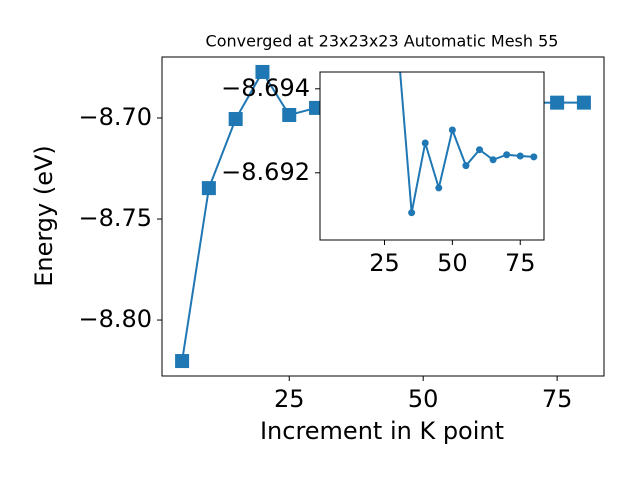 This screenshot has width=640, height=480. What do you see at coordinates (468, 144) in the screenshot?
I see `plot-area` at bounding box center [468, 144].